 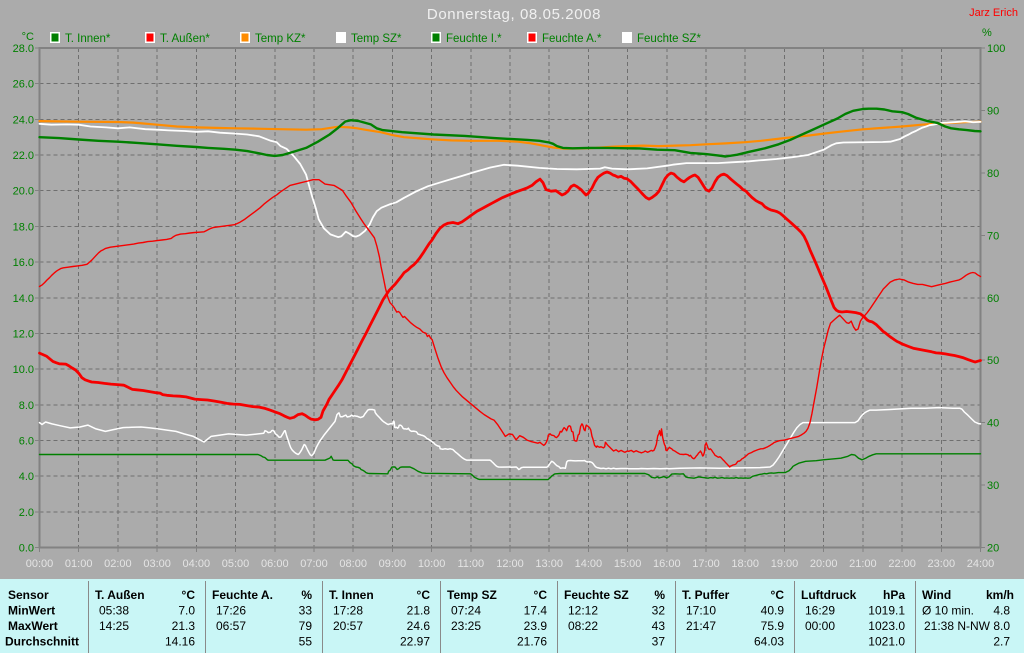 I want to click on svg-text: 24:00, so click(x=981, y=564).